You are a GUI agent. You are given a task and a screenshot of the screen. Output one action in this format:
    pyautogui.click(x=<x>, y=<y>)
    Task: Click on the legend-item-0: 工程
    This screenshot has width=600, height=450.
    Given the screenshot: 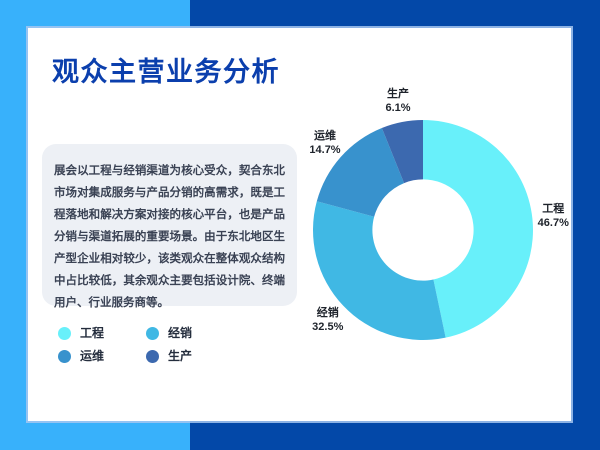 What is the action you would take?
    pyautogui.click(x=102, y=333)
    